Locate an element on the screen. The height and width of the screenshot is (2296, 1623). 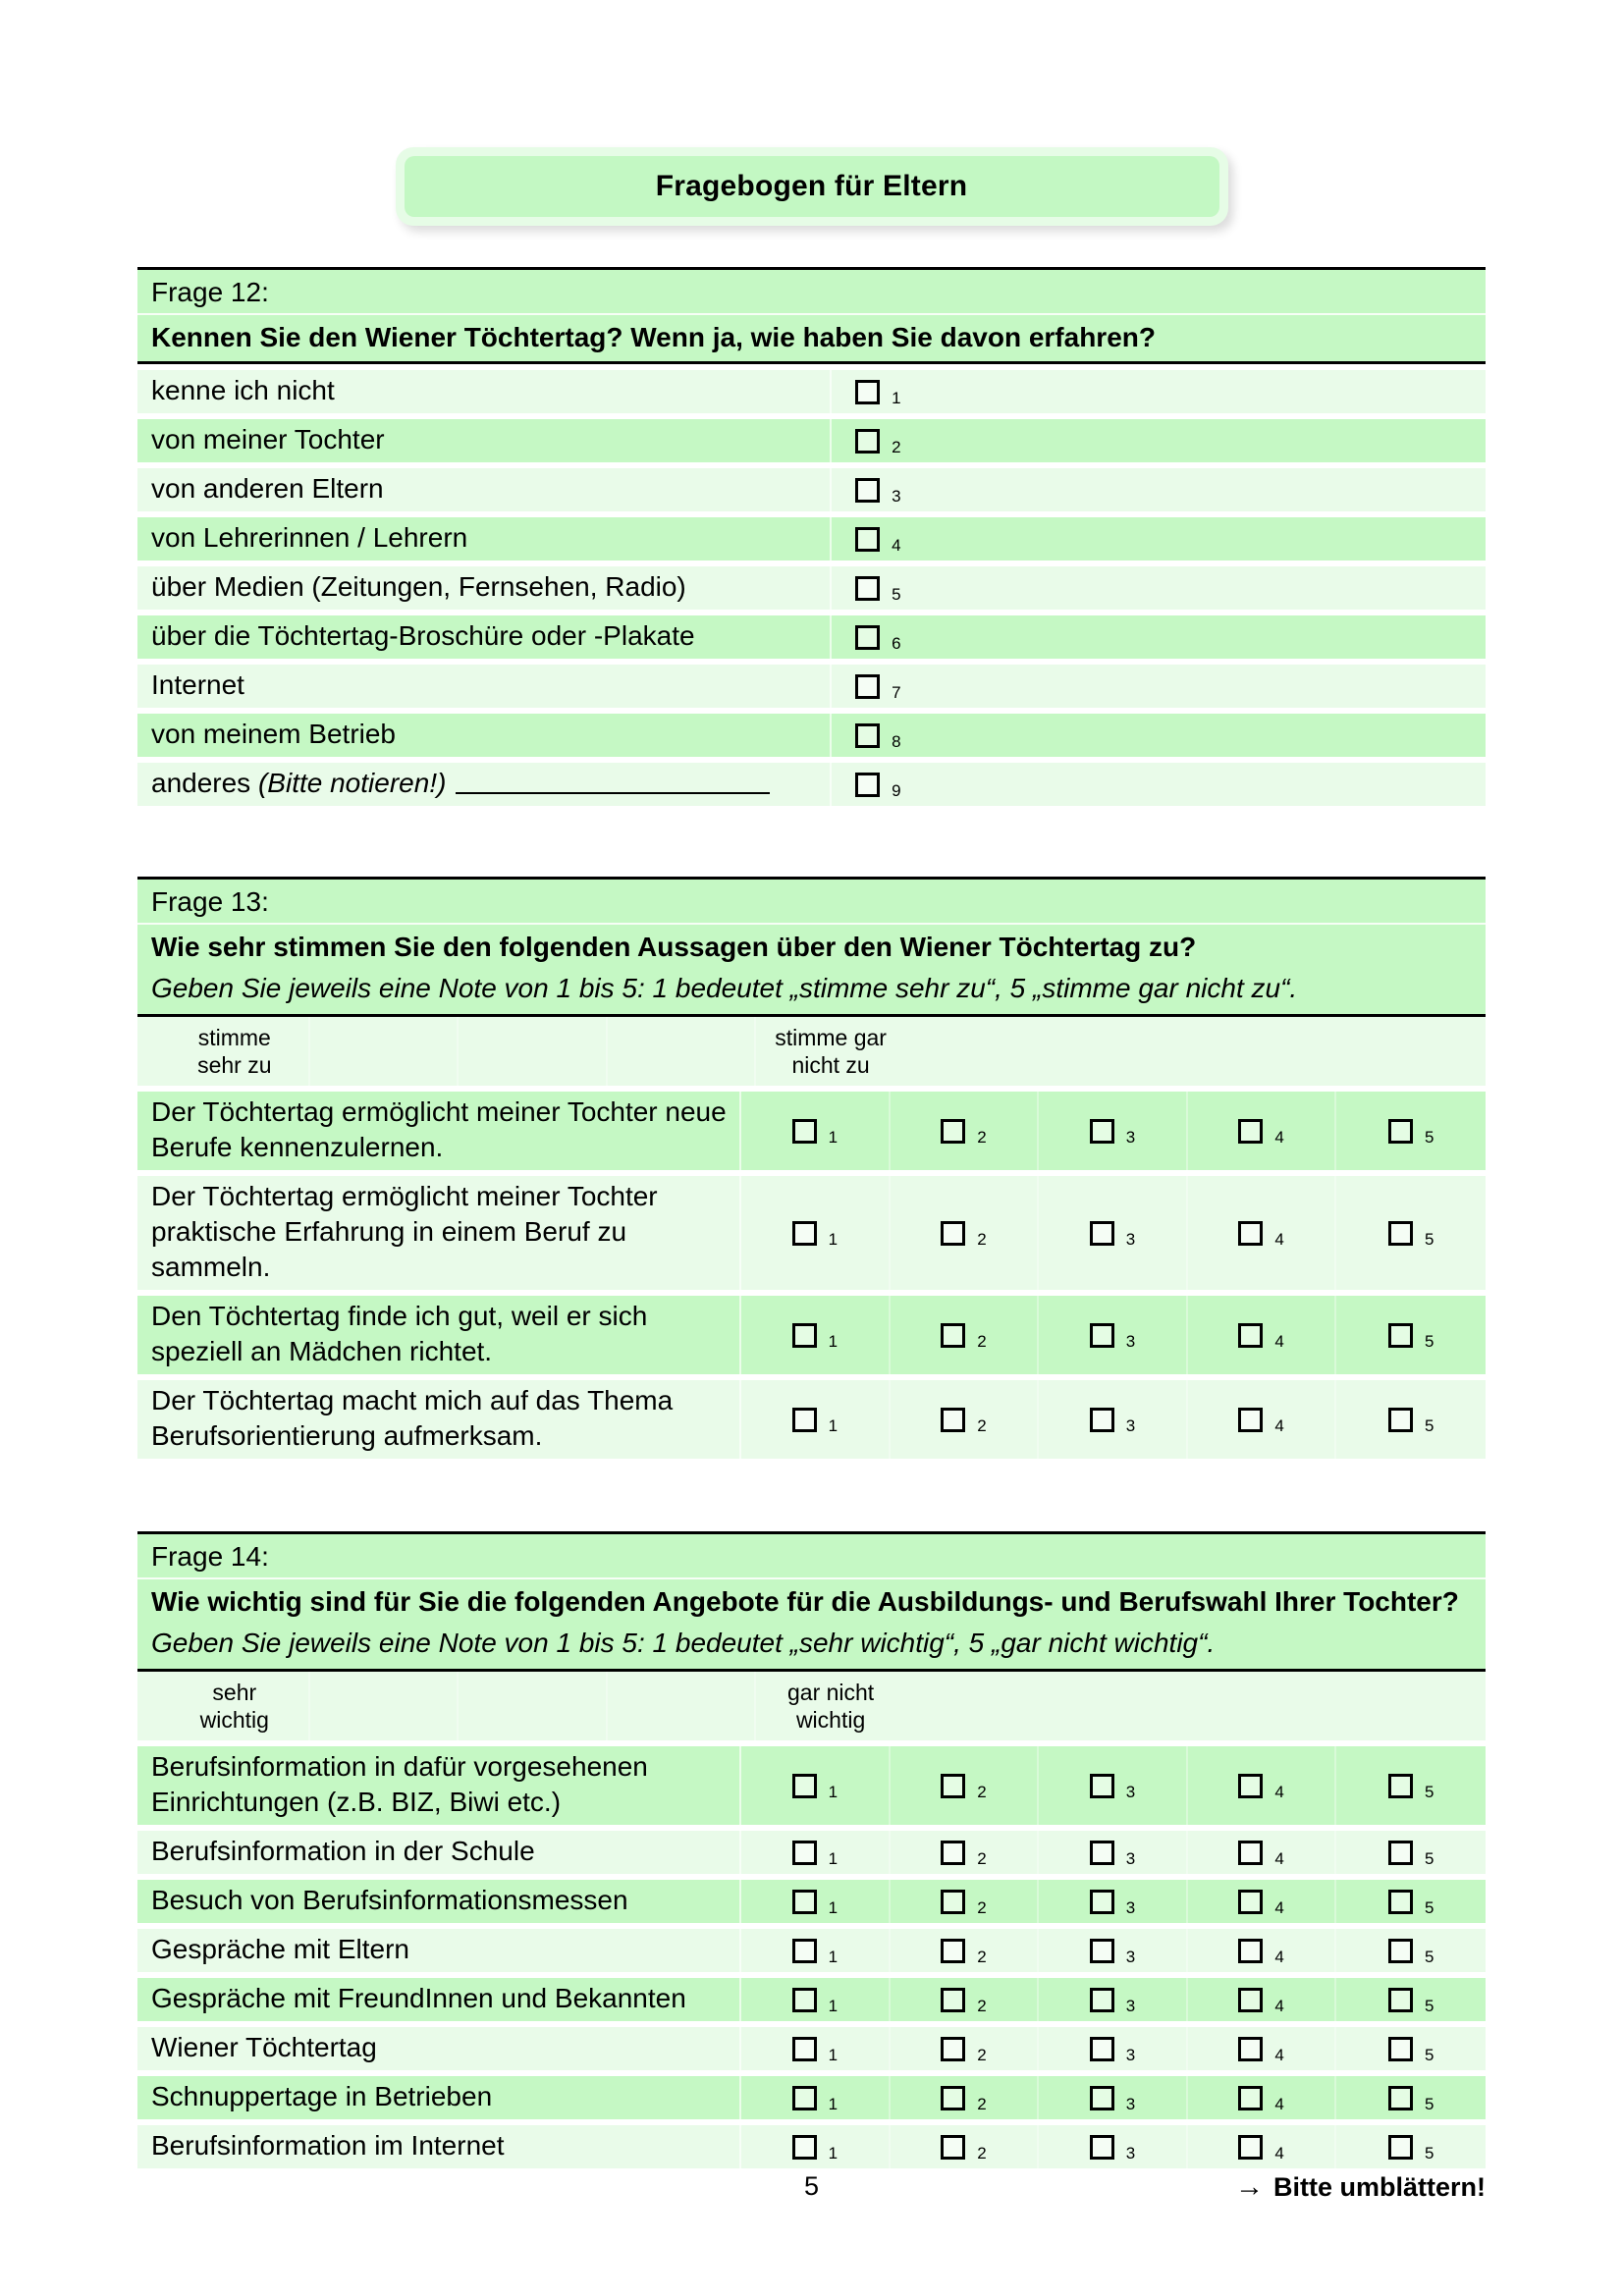
checkbox-option: 7 is located at coordinates (878, 687).